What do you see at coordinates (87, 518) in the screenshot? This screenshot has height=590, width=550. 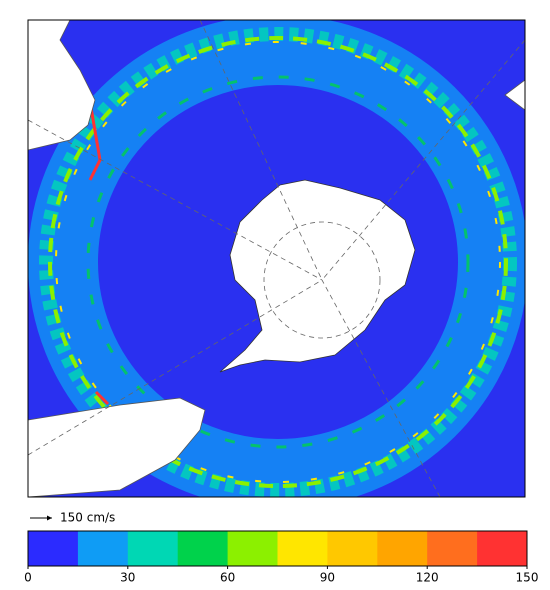 I see `scale-label: 150 cm/s` at bounding box center [87, 518].